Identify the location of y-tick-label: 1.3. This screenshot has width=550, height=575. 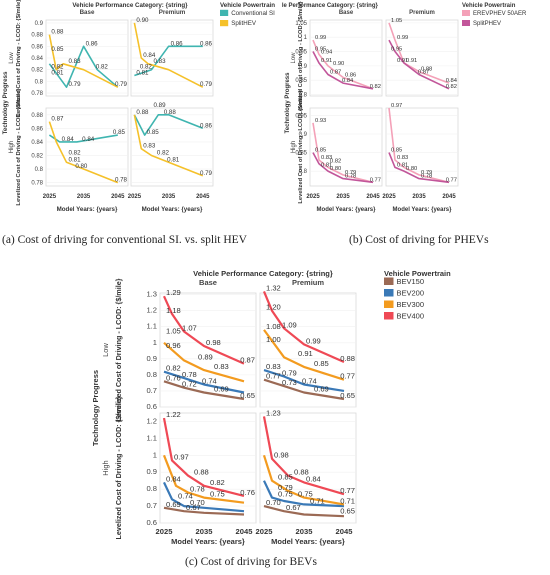
(151, 294).